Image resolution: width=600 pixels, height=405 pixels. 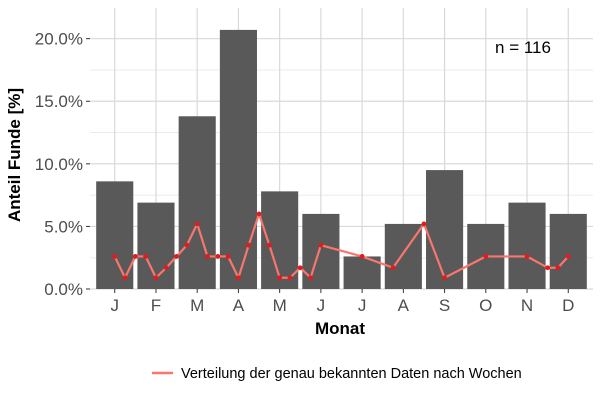 I want to click on y-tick-label: 15.0%, so click(x=59, y=101).